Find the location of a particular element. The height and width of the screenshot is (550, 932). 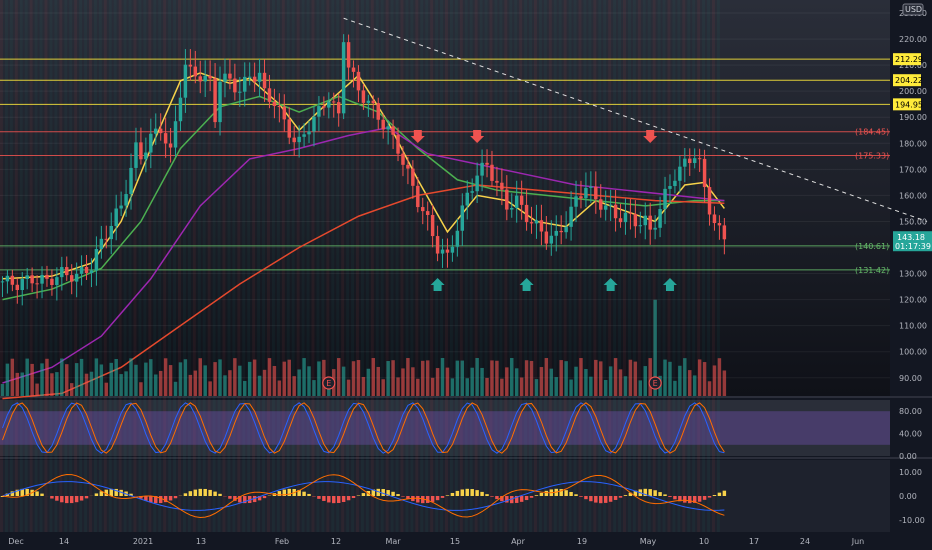

level-label: (140.61) is located at coordinates (872, 246).